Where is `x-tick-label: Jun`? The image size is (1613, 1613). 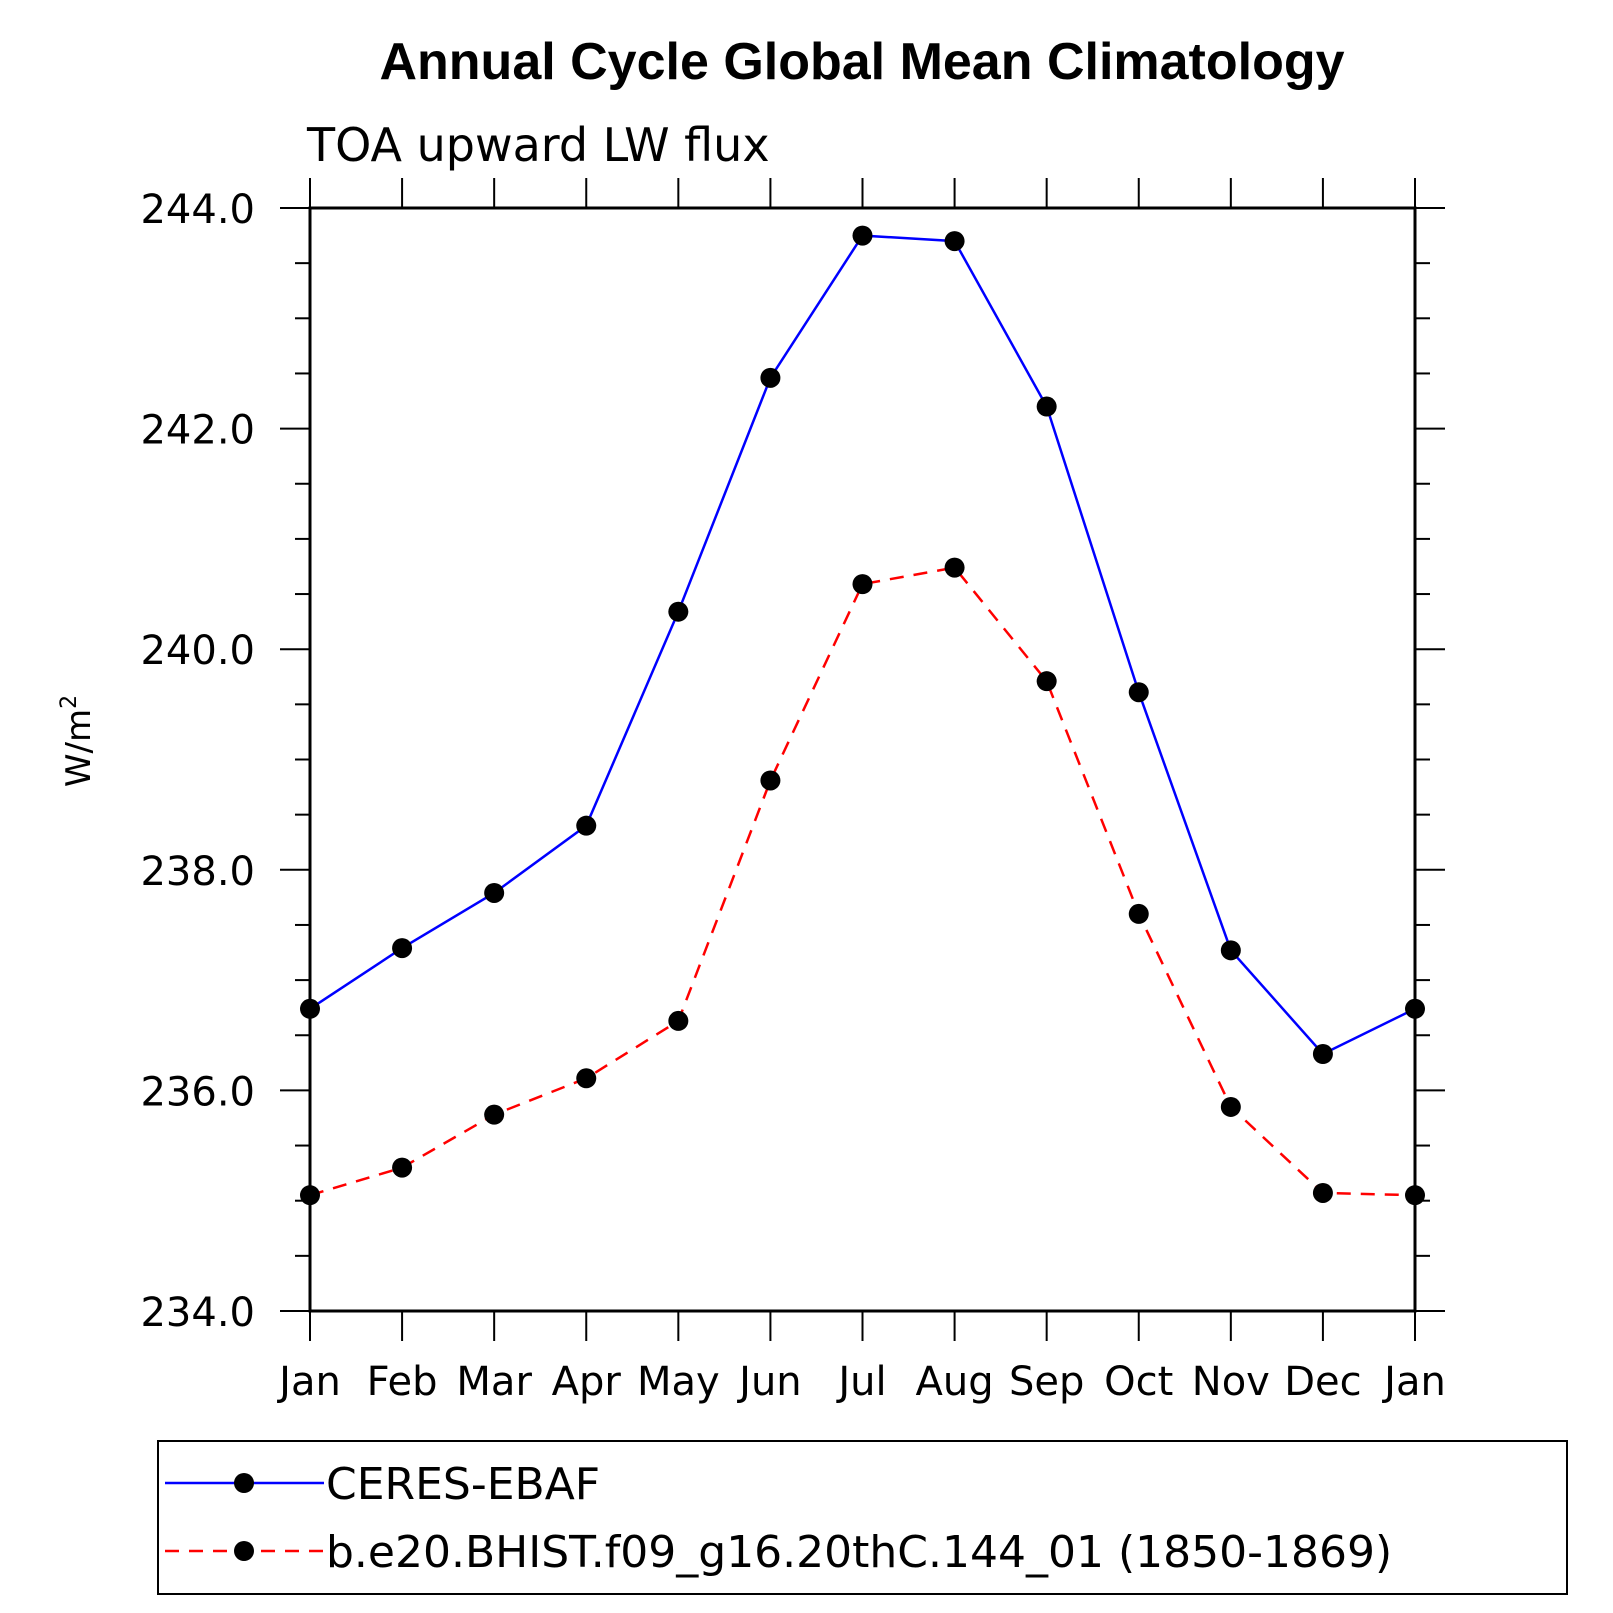
x-tick-label: Jun is located at coordinates (769, 1382).